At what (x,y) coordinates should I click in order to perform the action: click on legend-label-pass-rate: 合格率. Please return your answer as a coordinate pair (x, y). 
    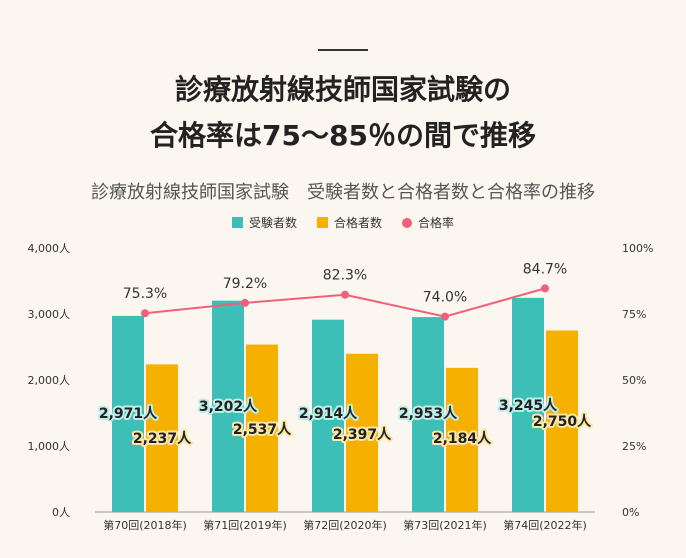
    Looking at the image, I should click on (436, 223).